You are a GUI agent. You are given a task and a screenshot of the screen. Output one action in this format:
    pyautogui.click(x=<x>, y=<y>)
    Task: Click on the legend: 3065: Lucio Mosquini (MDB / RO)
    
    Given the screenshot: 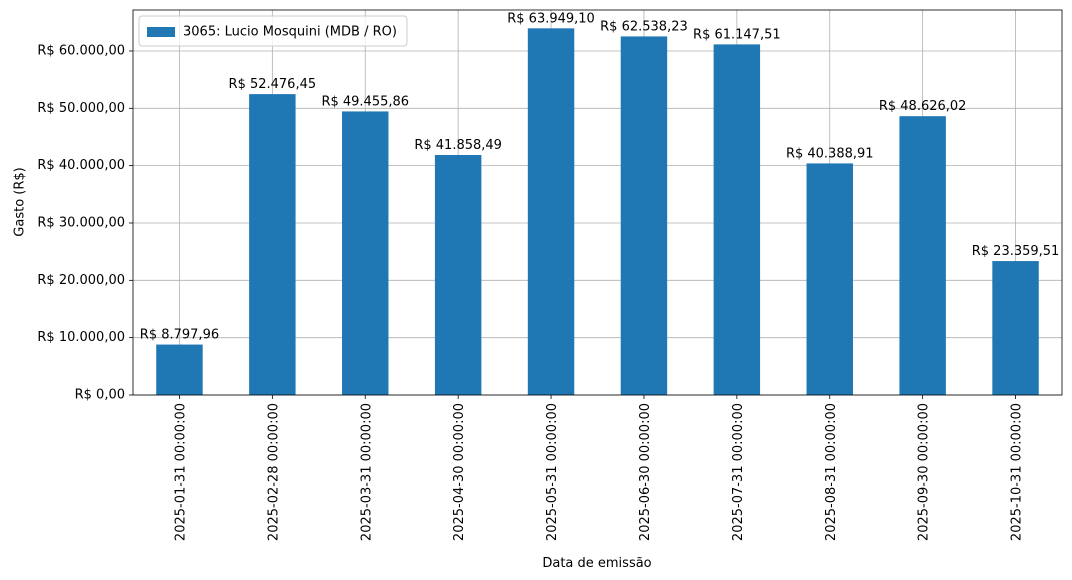 What is the action you would take?
    pyautogui.click(x=273, y=31)
    